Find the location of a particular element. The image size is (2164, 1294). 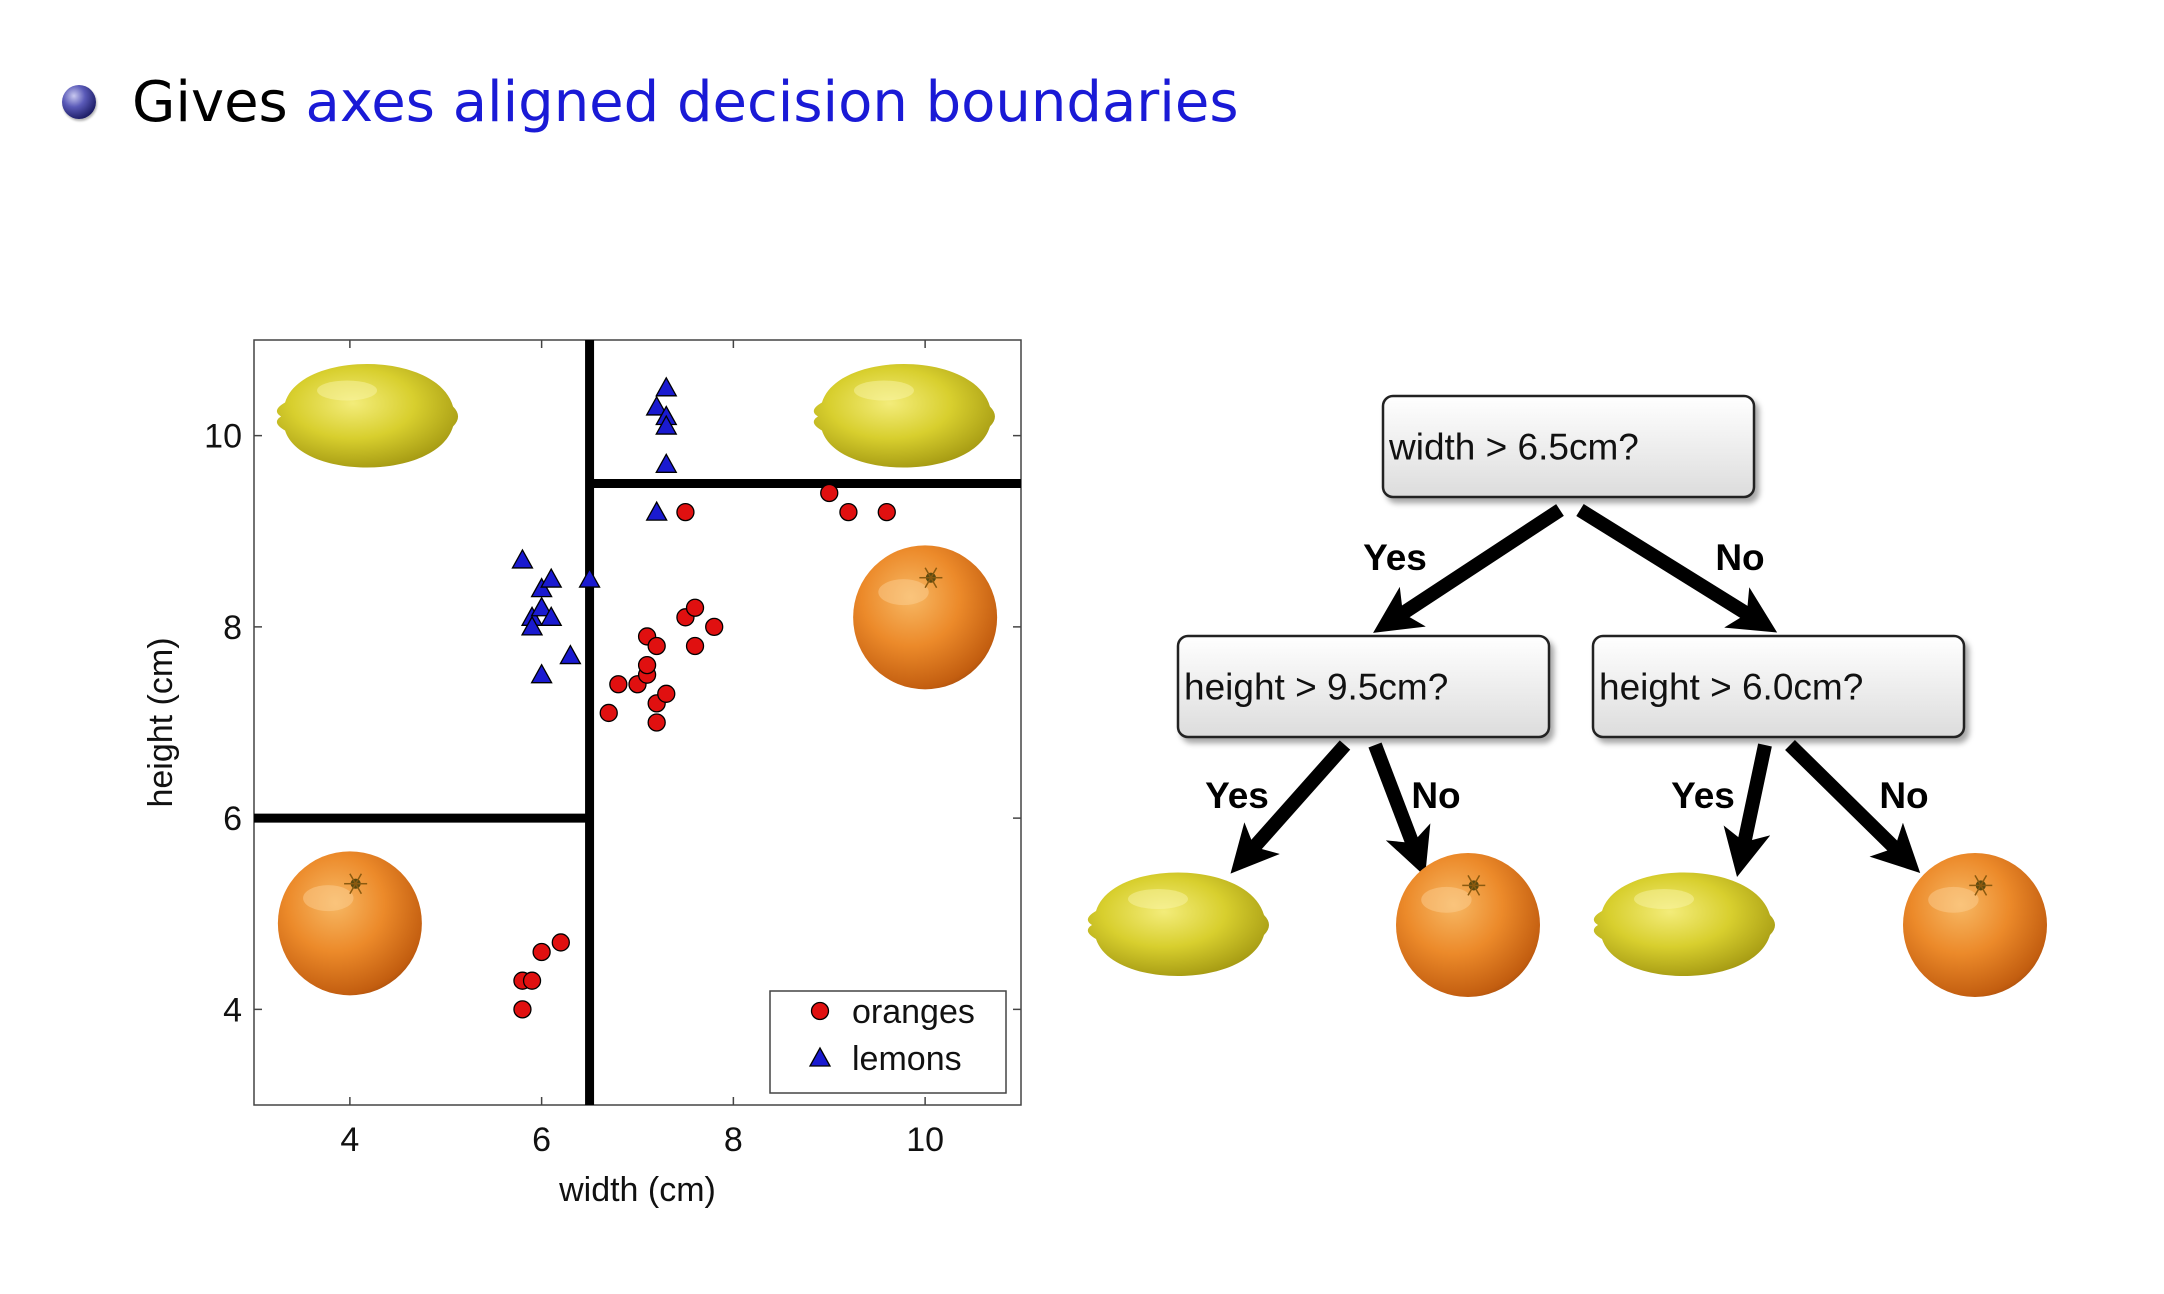

legend-marker-lemons is located at coordinates (820, 1056).